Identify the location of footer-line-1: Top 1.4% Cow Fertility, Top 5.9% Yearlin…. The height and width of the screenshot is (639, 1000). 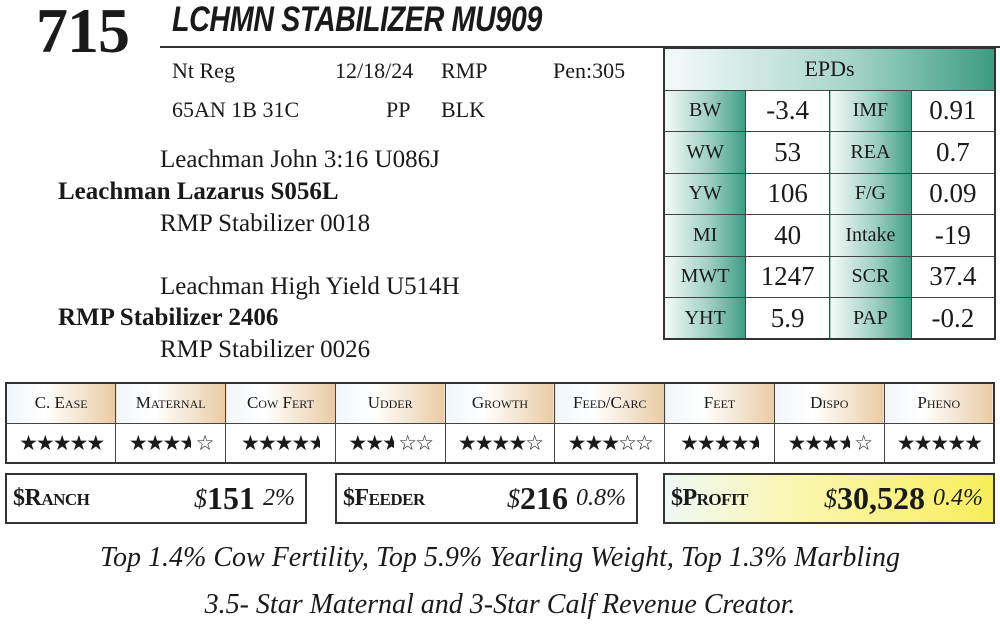
(500, 557).